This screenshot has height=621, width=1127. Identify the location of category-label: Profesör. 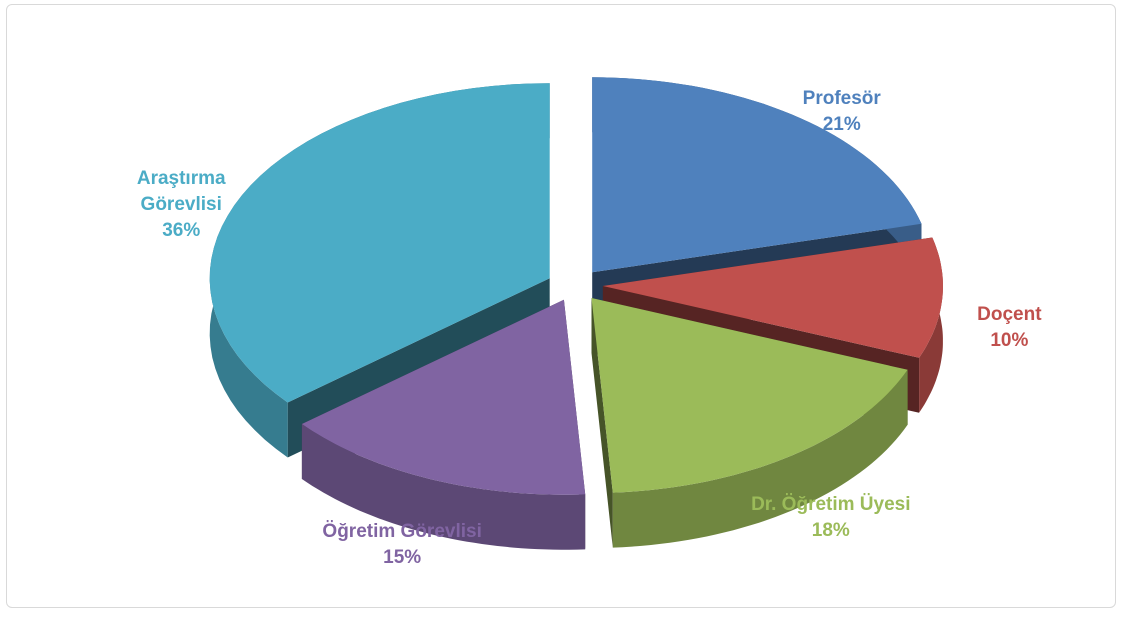
(841, 99).